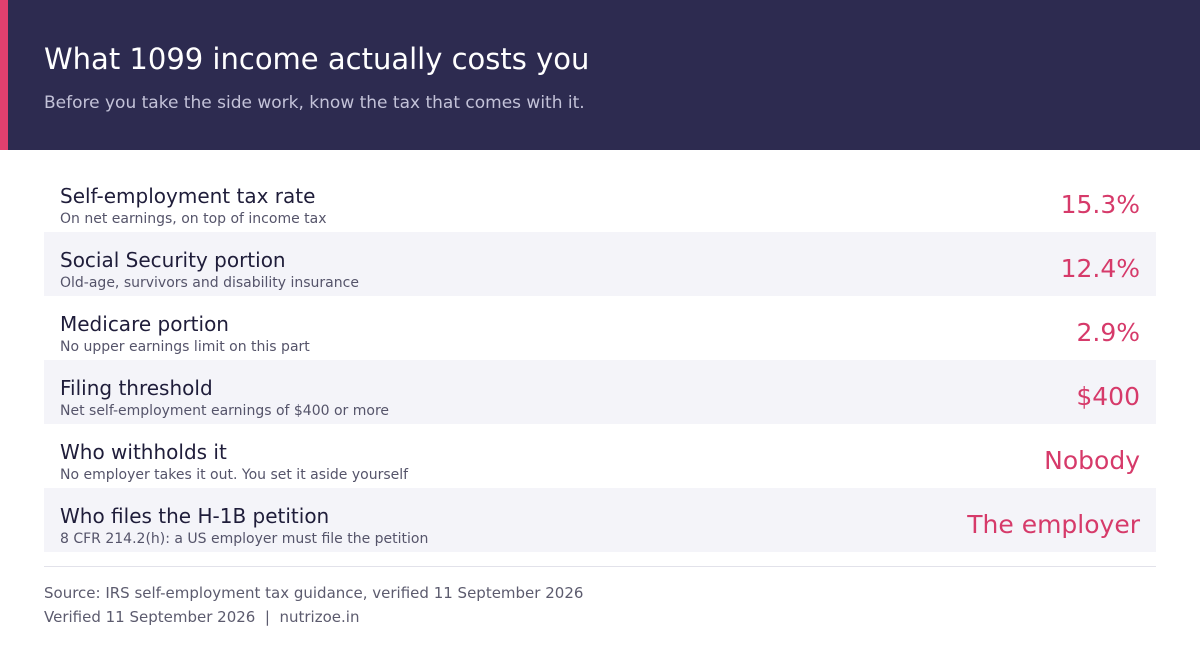 The width and height of the screenshot is (1200, 664). Describe the element at coordinates (136, 388) in the screenshot. I see `row-label: Filing threshold` at that location.